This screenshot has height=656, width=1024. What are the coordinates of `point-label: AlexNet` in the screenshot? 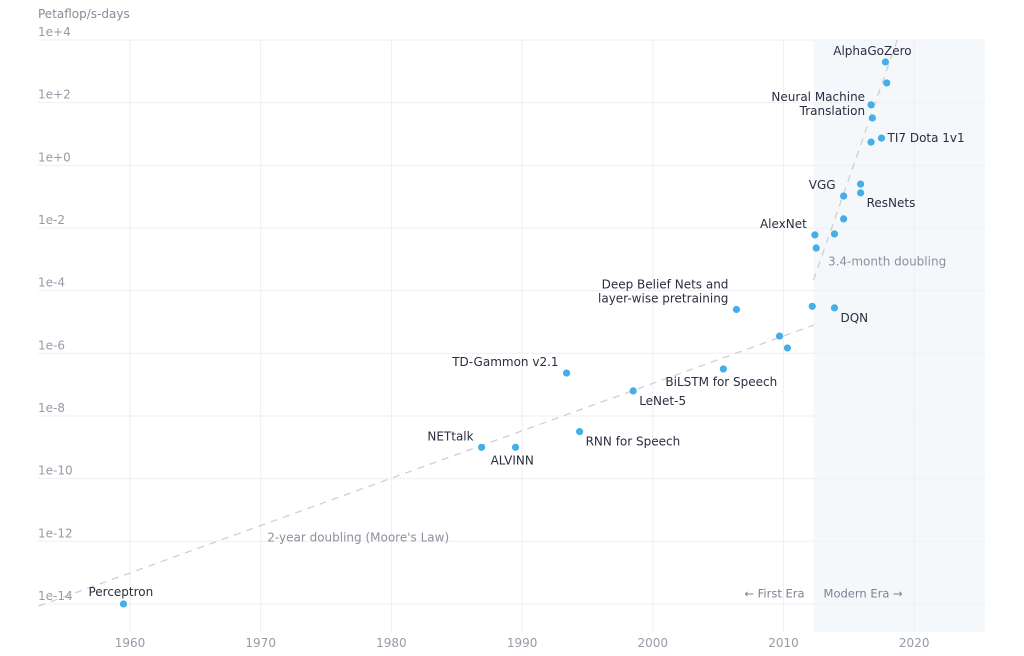 It's located at (783, 224).